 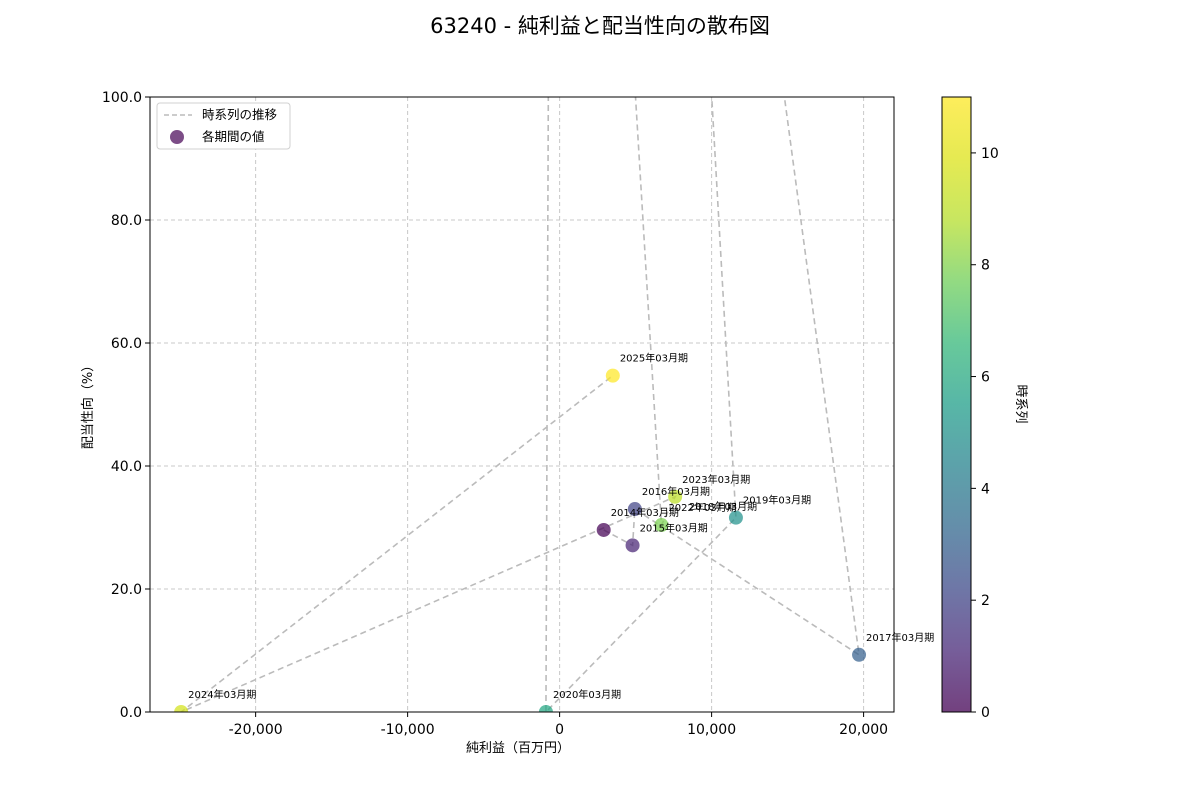 What do you see at coordinates (126, 221) in the screenshot?
I see `y-tick-label: 80.0` at bounding box center [126, 221].